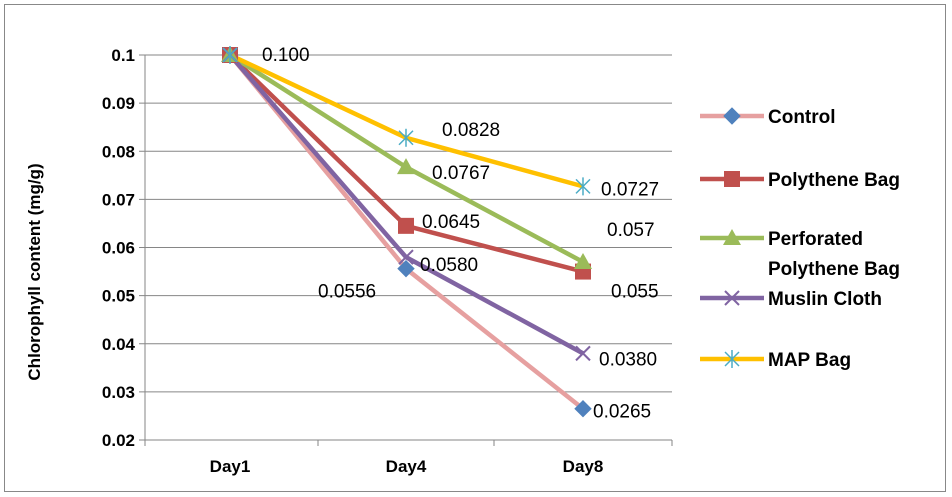  I want to click on legend-entry: Perforated Polythene Bag, so click(800, 254).